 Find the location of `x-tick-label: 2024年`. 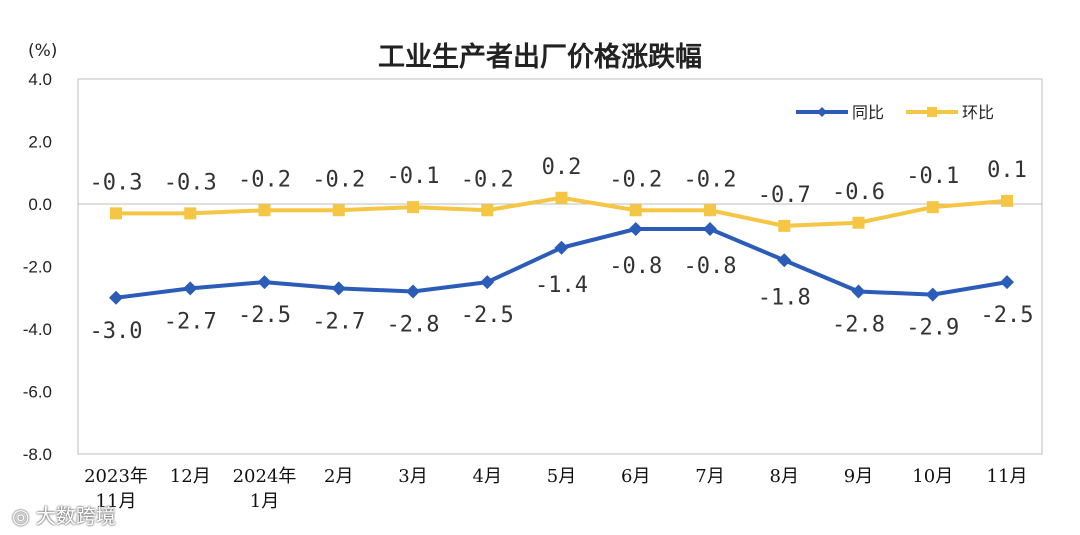

x-tick-label: 2024年 is located at coordinates (265, 476).